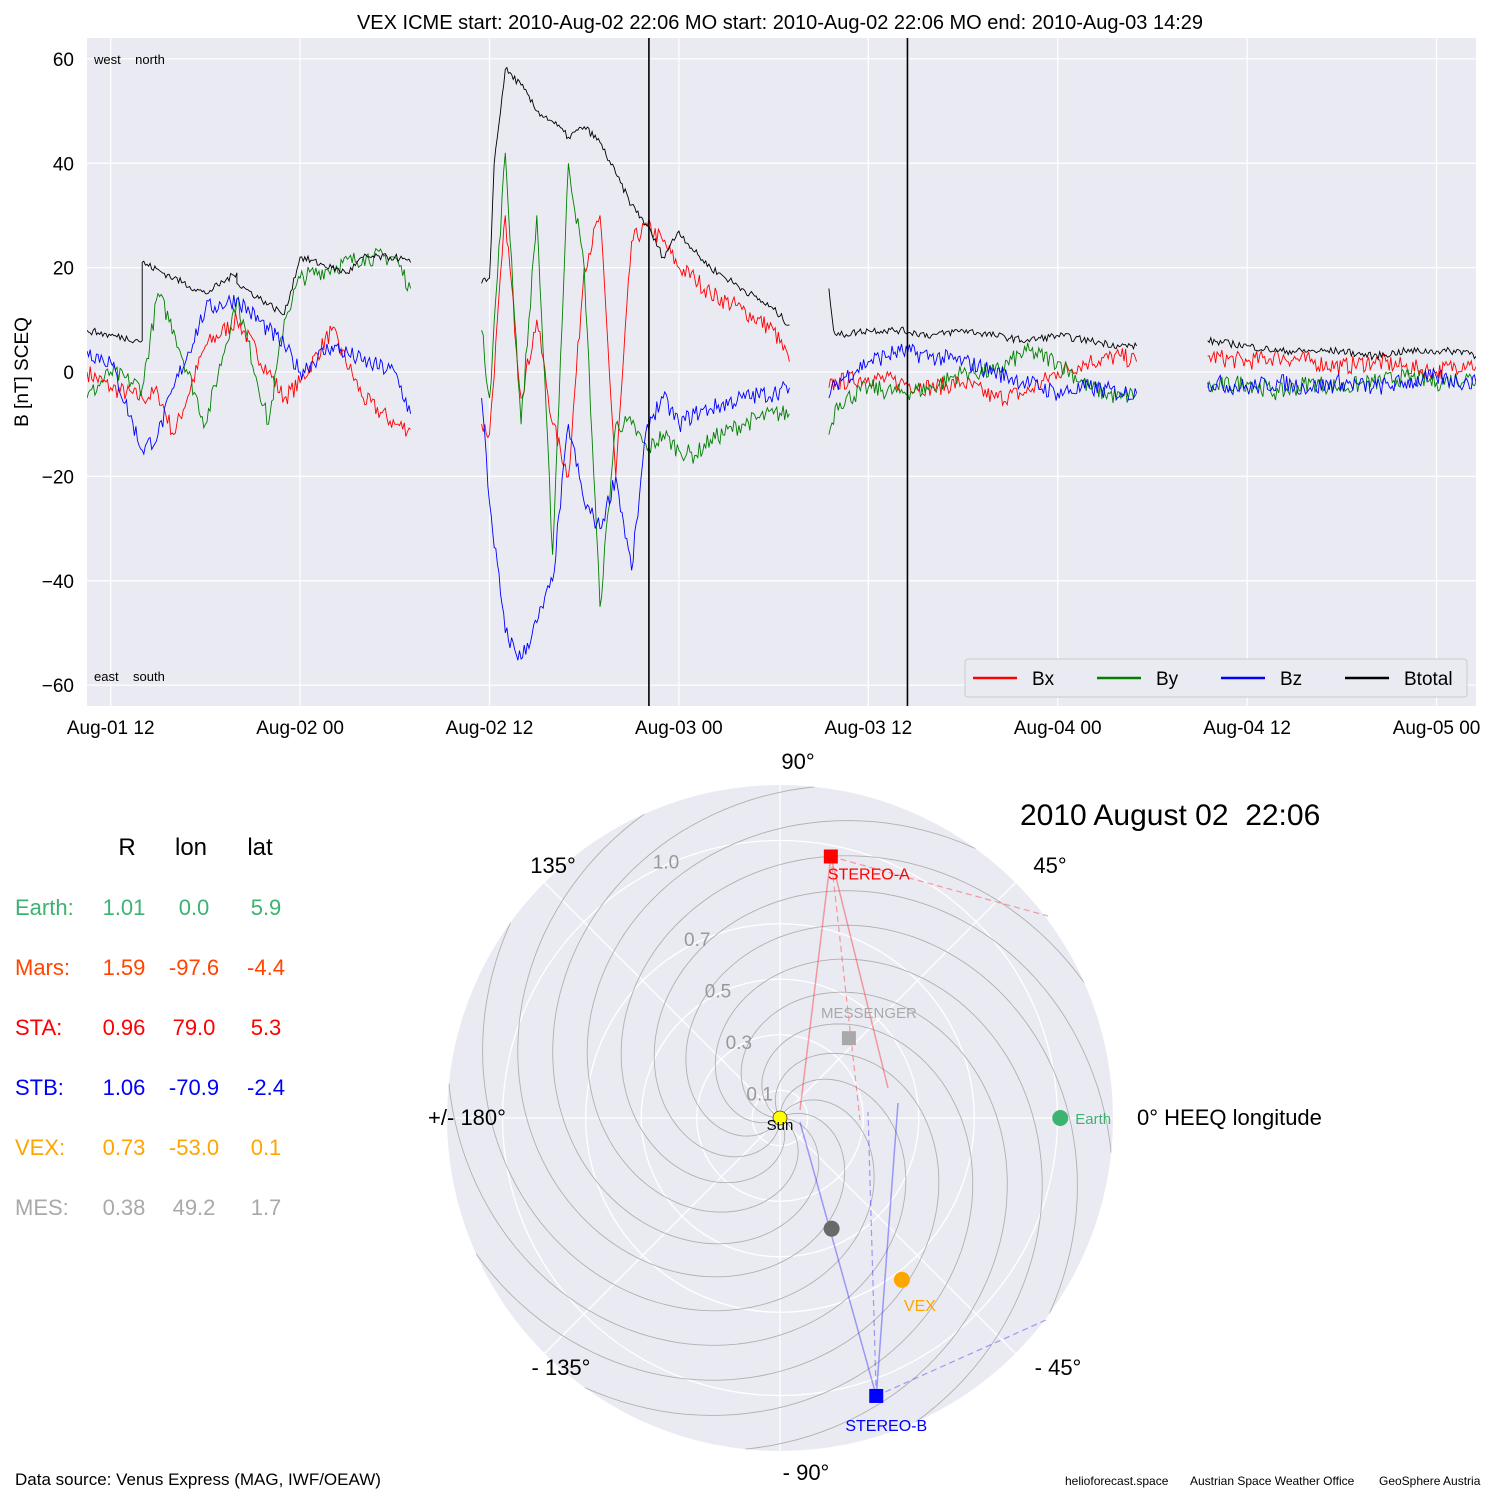 The width and height of the screenshot is (1500, 1500). I want to click on legend-label-by: By, so click(1167, 679).